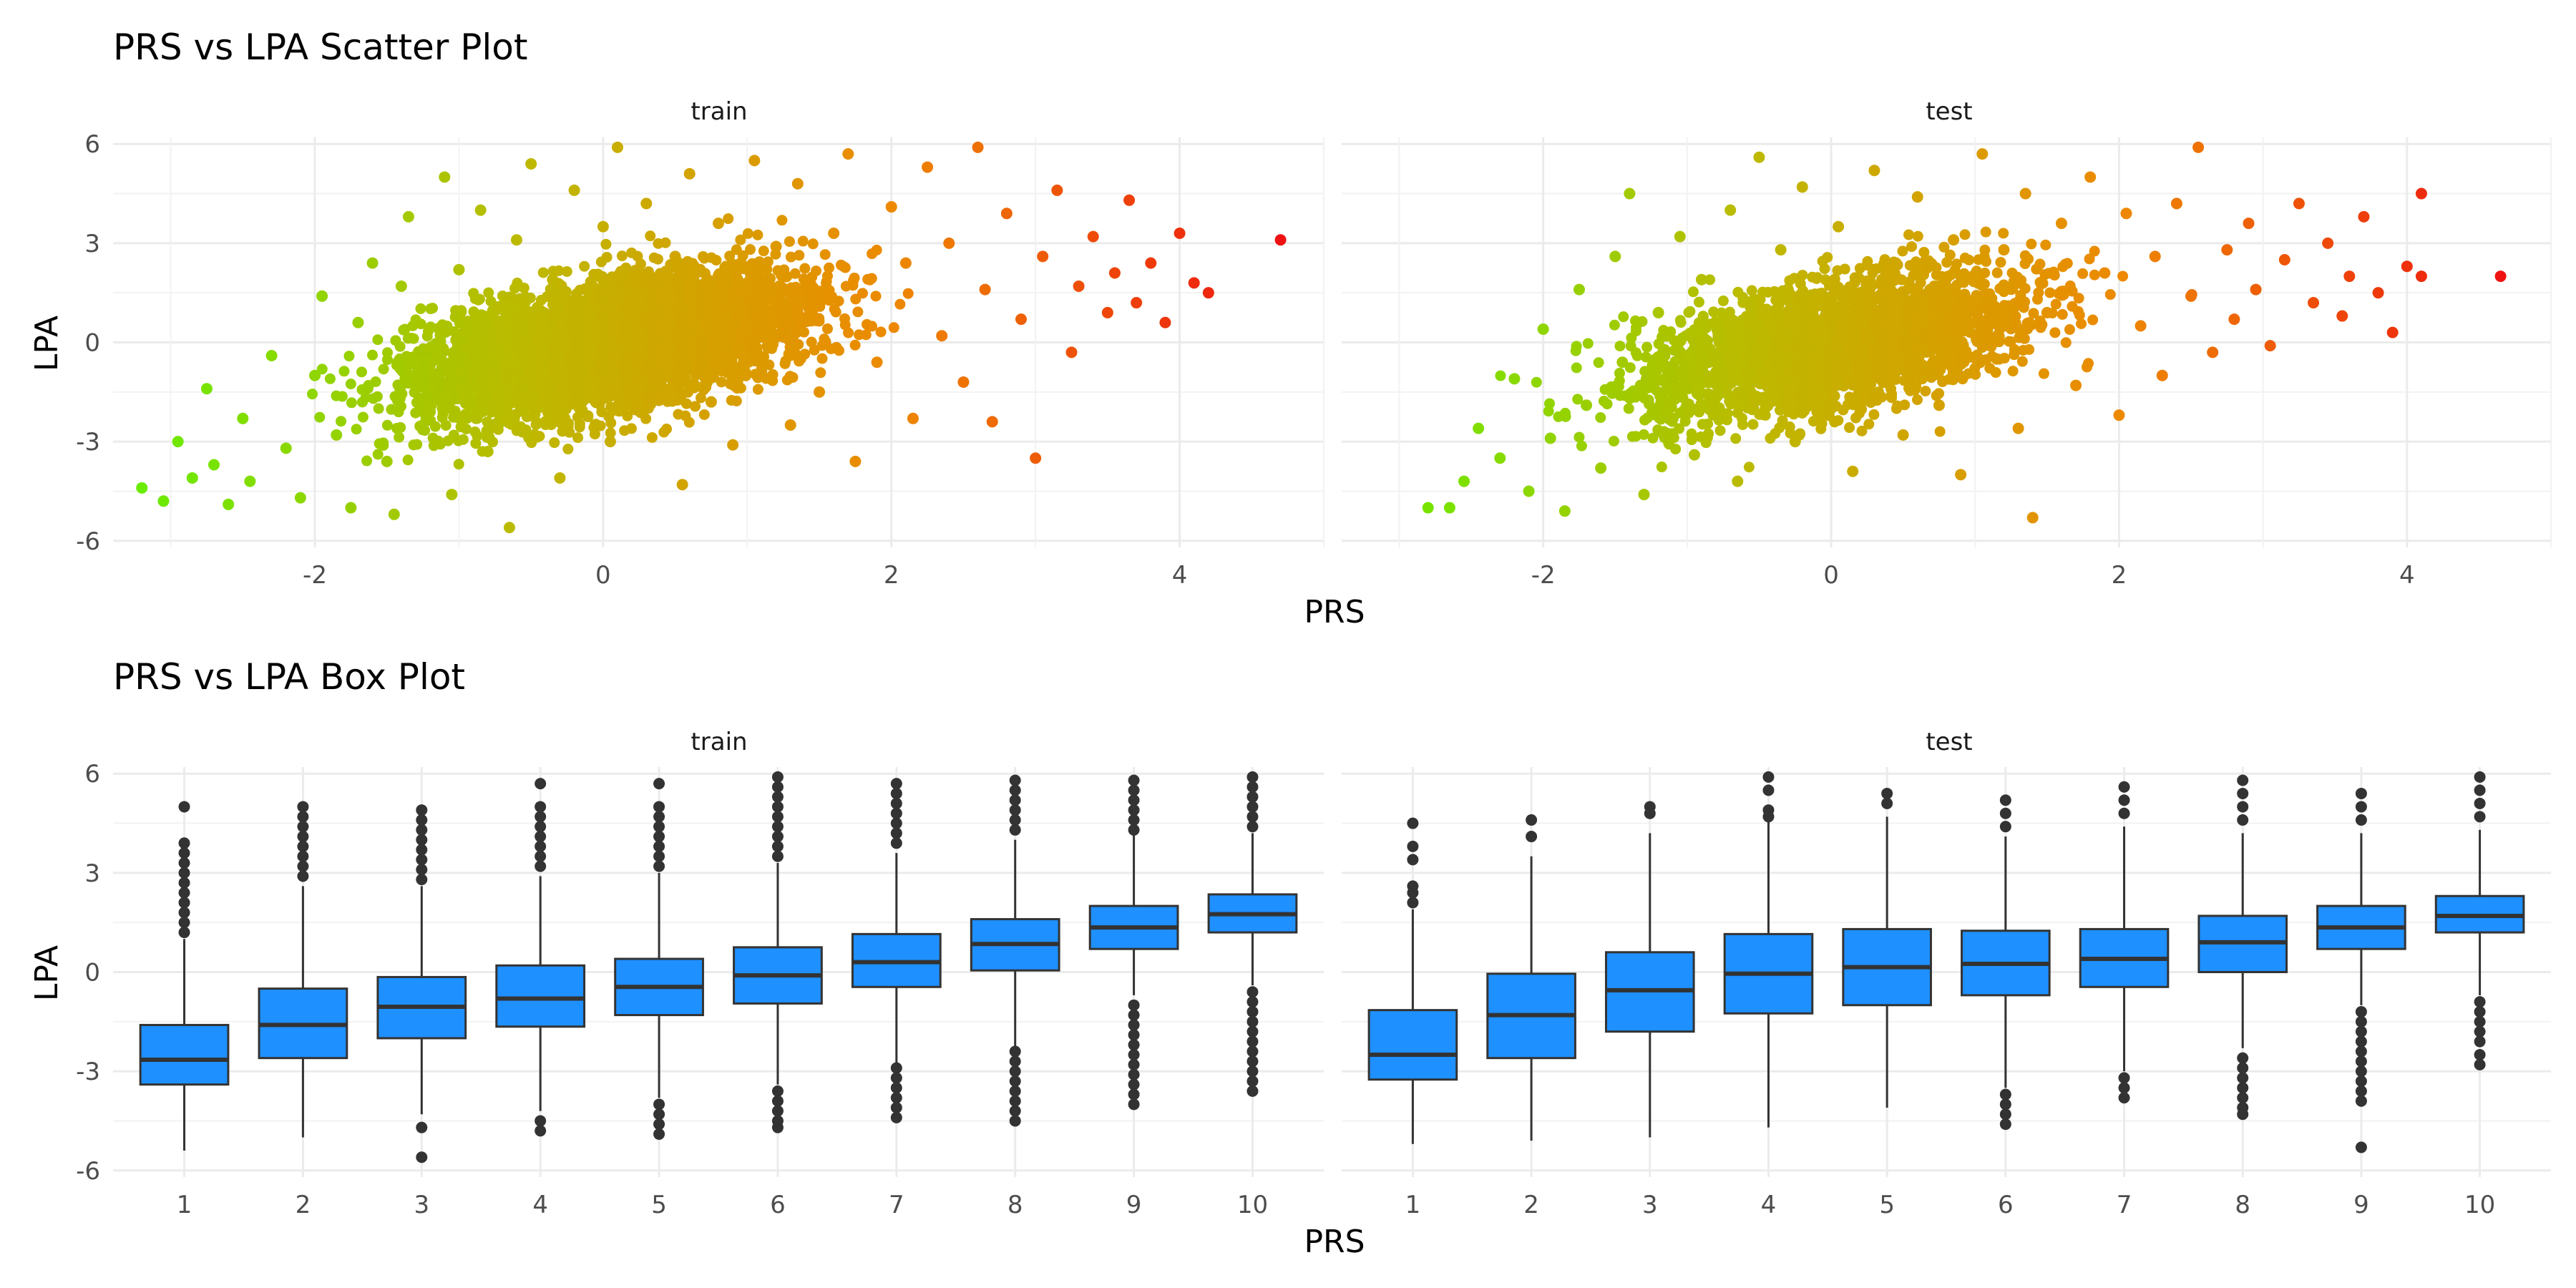 The height and width of the screenshot is (1288, 2576). What do you see at coordinates (315, 575) in the screenshot?
I see `x-tick-label: -2` at bounding box center [315, 575].